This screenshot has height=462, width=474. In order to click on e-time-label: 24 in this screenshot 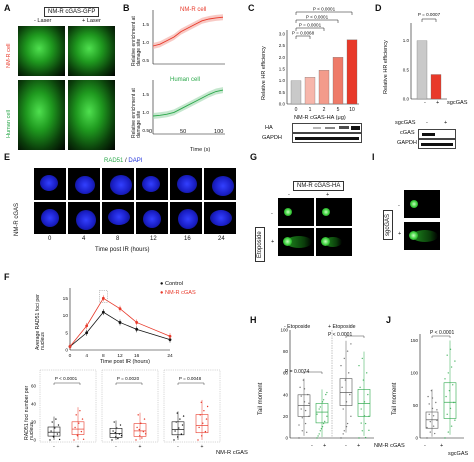, I will do `click(221, 239)`.